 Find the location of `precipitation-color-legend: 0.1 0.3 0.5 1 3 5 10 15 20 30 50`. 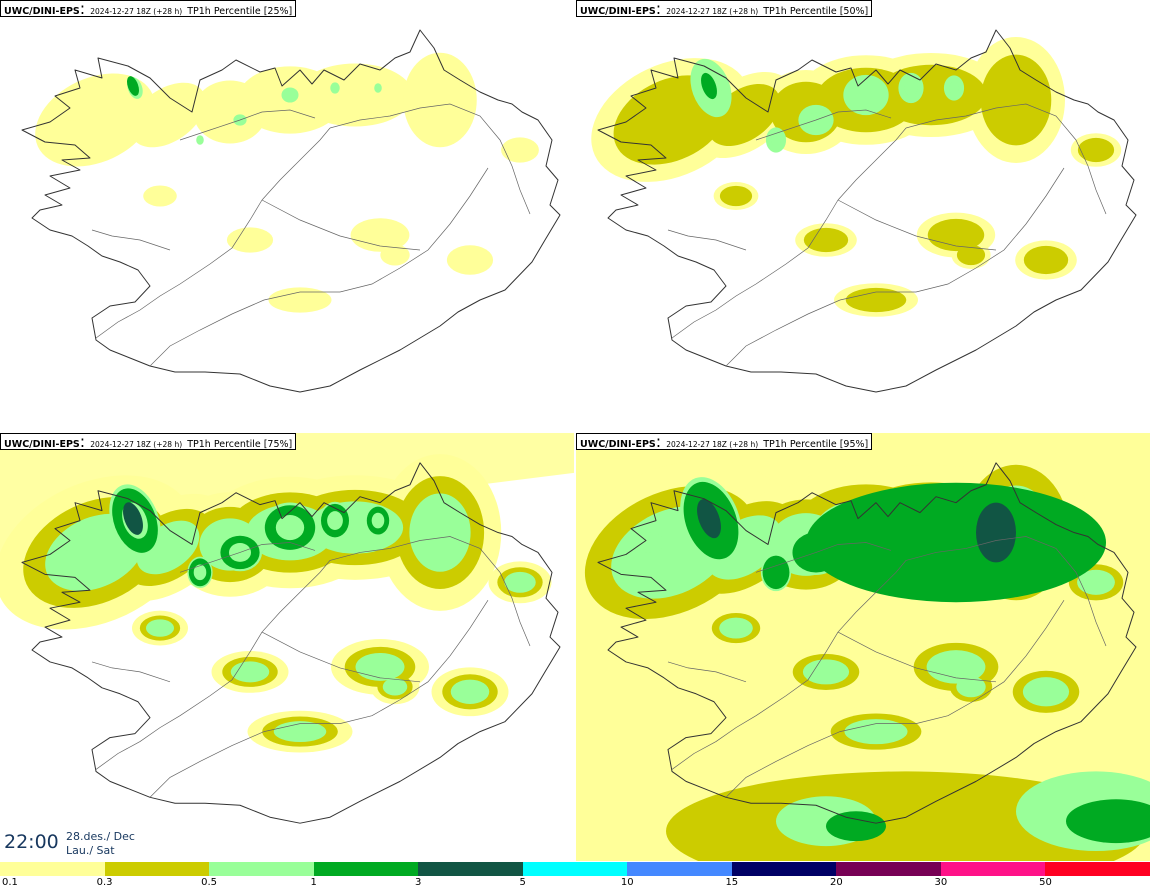

precipitation-color-legend: 0.1 0.3 0.5 1 3 5 10 15 20 30 50 is located at coordinates (575, 876).